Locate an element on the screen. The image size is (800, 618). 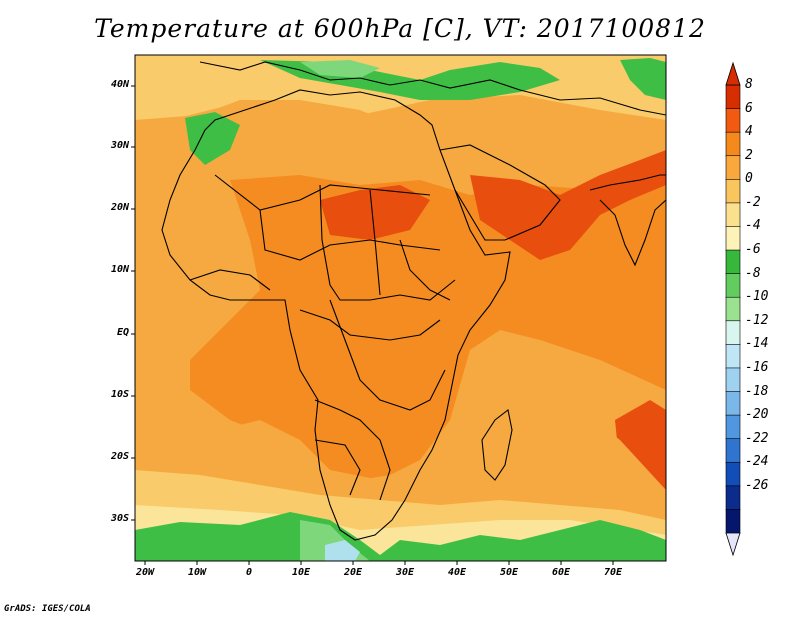
longitude-label: 50E is located at coordinates (509, 572).